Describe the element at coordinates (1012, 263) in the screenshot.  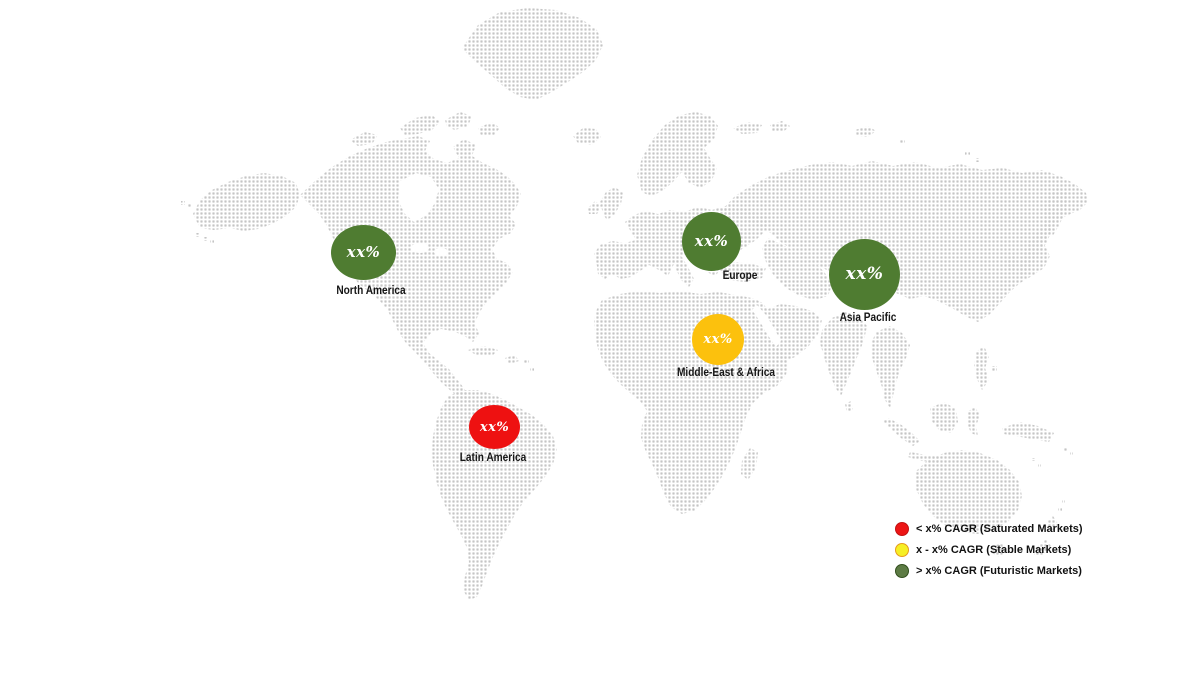
I see `peninsula-korea` at that location.